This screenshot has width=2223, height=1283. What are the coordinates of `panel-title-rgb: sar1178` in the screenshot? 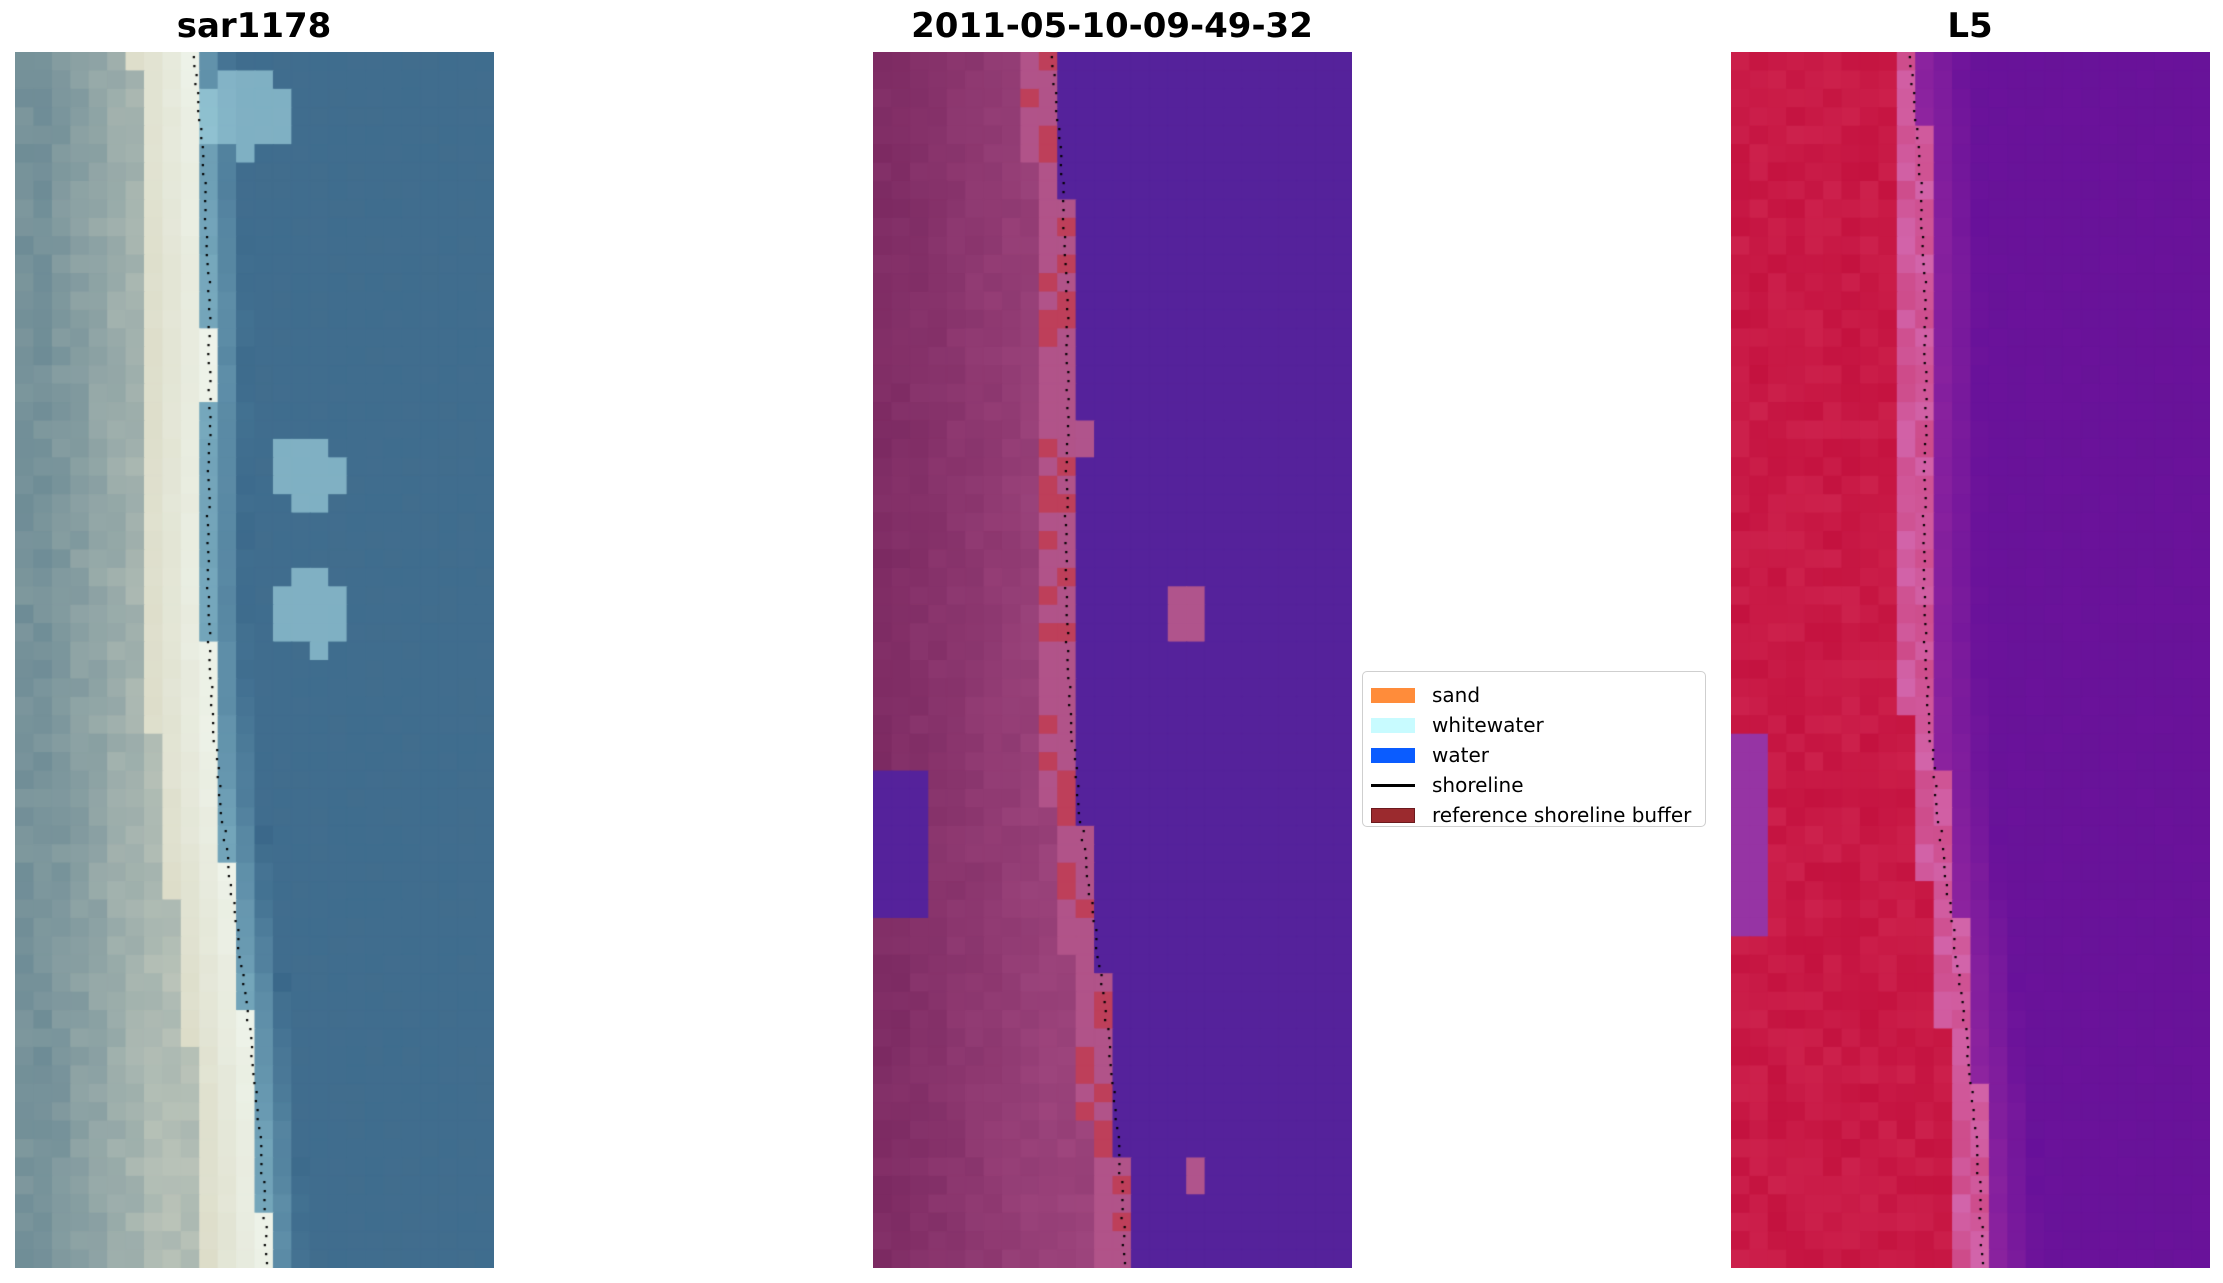 It's located at (254, 26).